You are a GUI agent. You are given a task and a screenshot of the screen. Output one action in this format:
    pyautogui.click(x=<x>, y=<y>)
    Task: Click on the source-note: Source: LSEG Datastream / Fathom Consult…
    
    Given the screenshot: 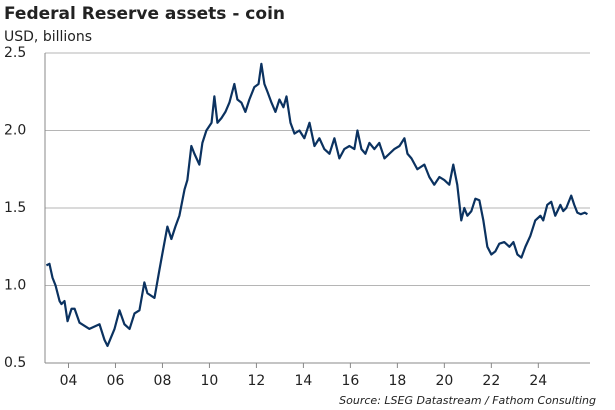 What is the action you would take?
    pyautogui.click(x=467, y=400)
    